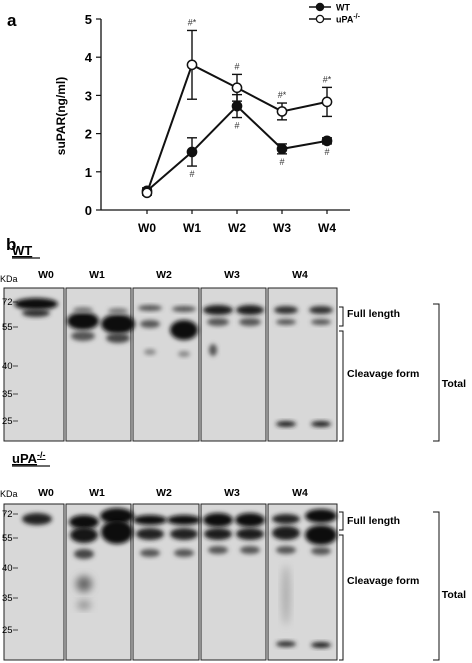  What do you see at coordinates (454, 595) in the screenshot?
I see `total-label: Total` at bounding box center [454, 595].